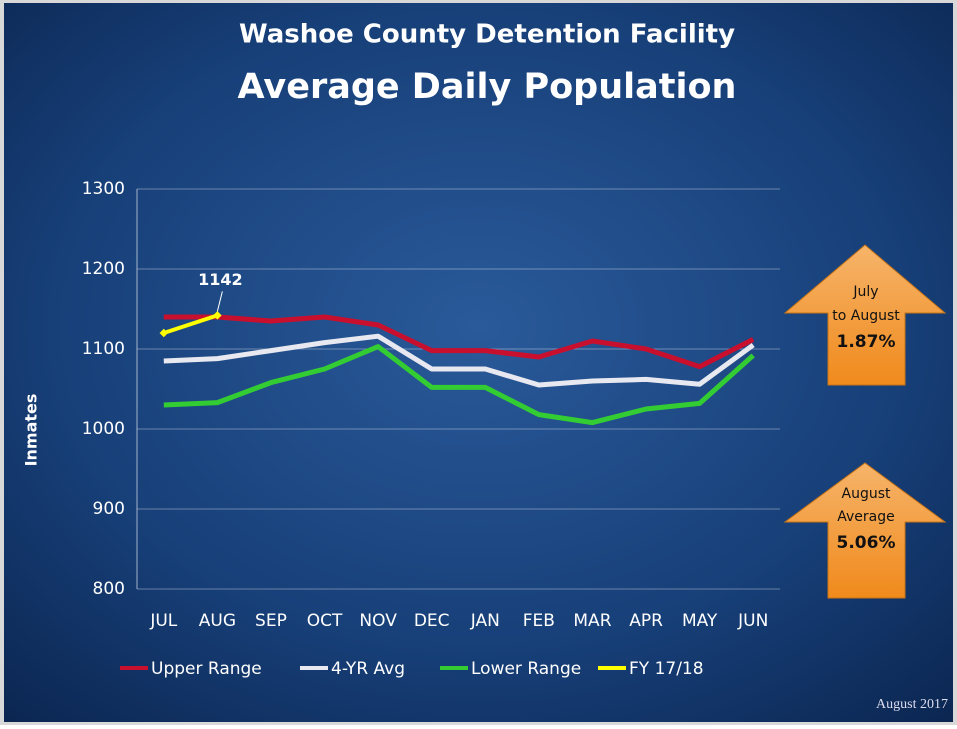 The height and width of the screenshot is (729, 957). I want to click on y-tick-label: 900, so click(109, 509).